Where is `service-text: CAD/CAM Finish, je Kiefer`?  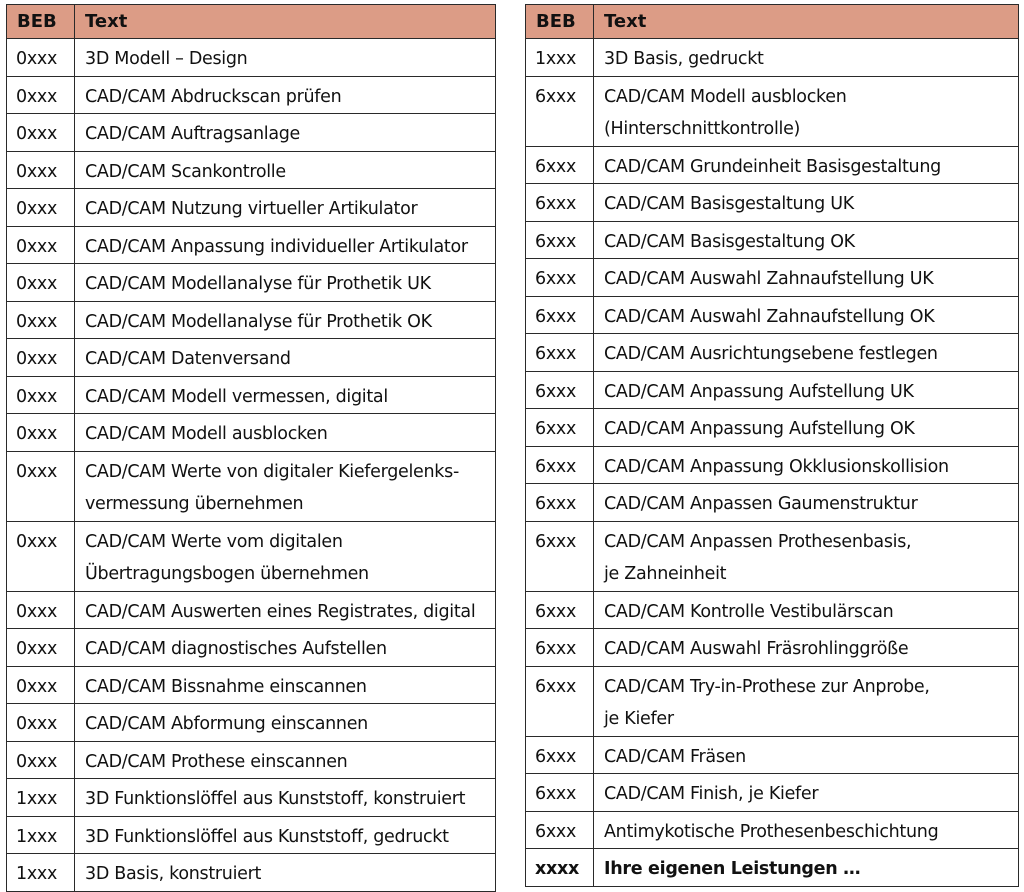 service-text: CAD/CAM Finish, je Kiefer is located at coordinates (806, 792).